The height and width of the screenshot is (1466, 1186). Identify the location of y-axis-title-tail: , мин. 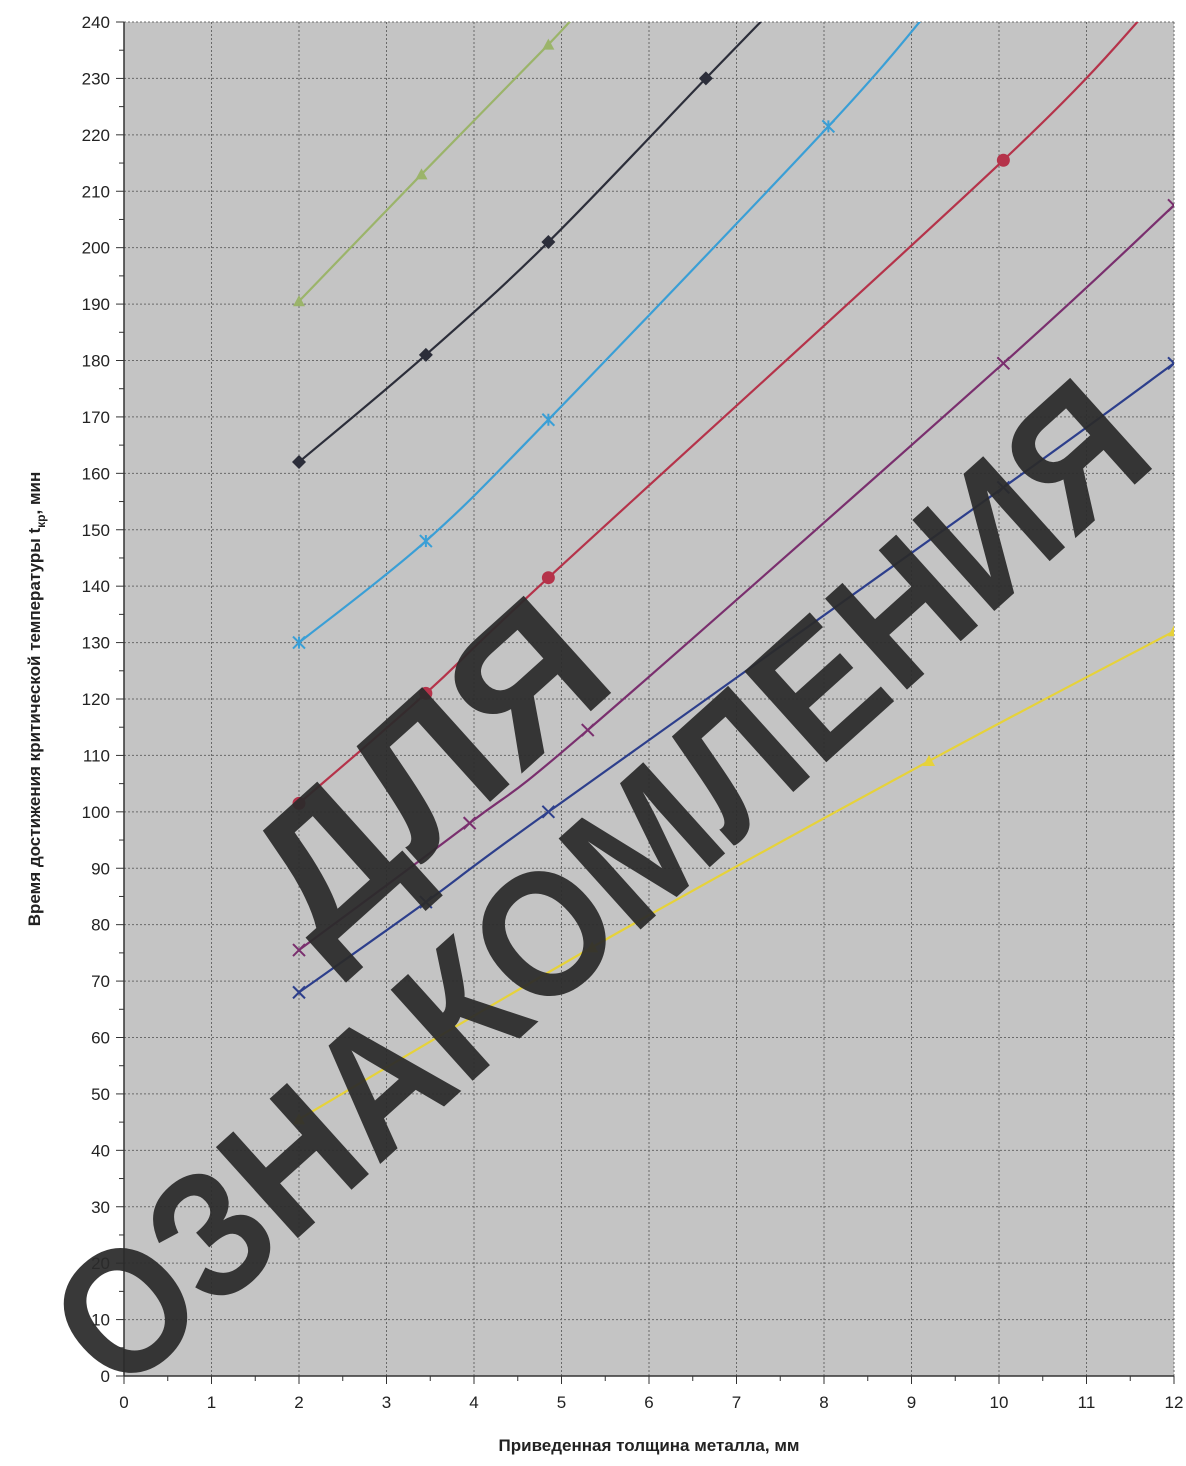
(34, 493).